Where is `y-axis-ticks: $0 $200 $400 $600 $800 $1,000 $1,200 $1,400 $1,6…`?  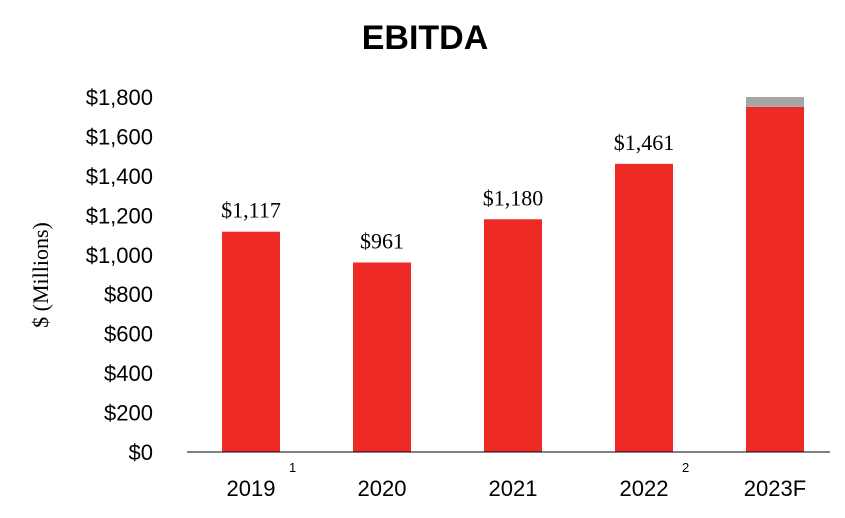 y-axis-ticks: $0 $200 $400 $600 $800 $1,000 $1,200 $1,400 $1,6… is located at coordinates (119, 275).